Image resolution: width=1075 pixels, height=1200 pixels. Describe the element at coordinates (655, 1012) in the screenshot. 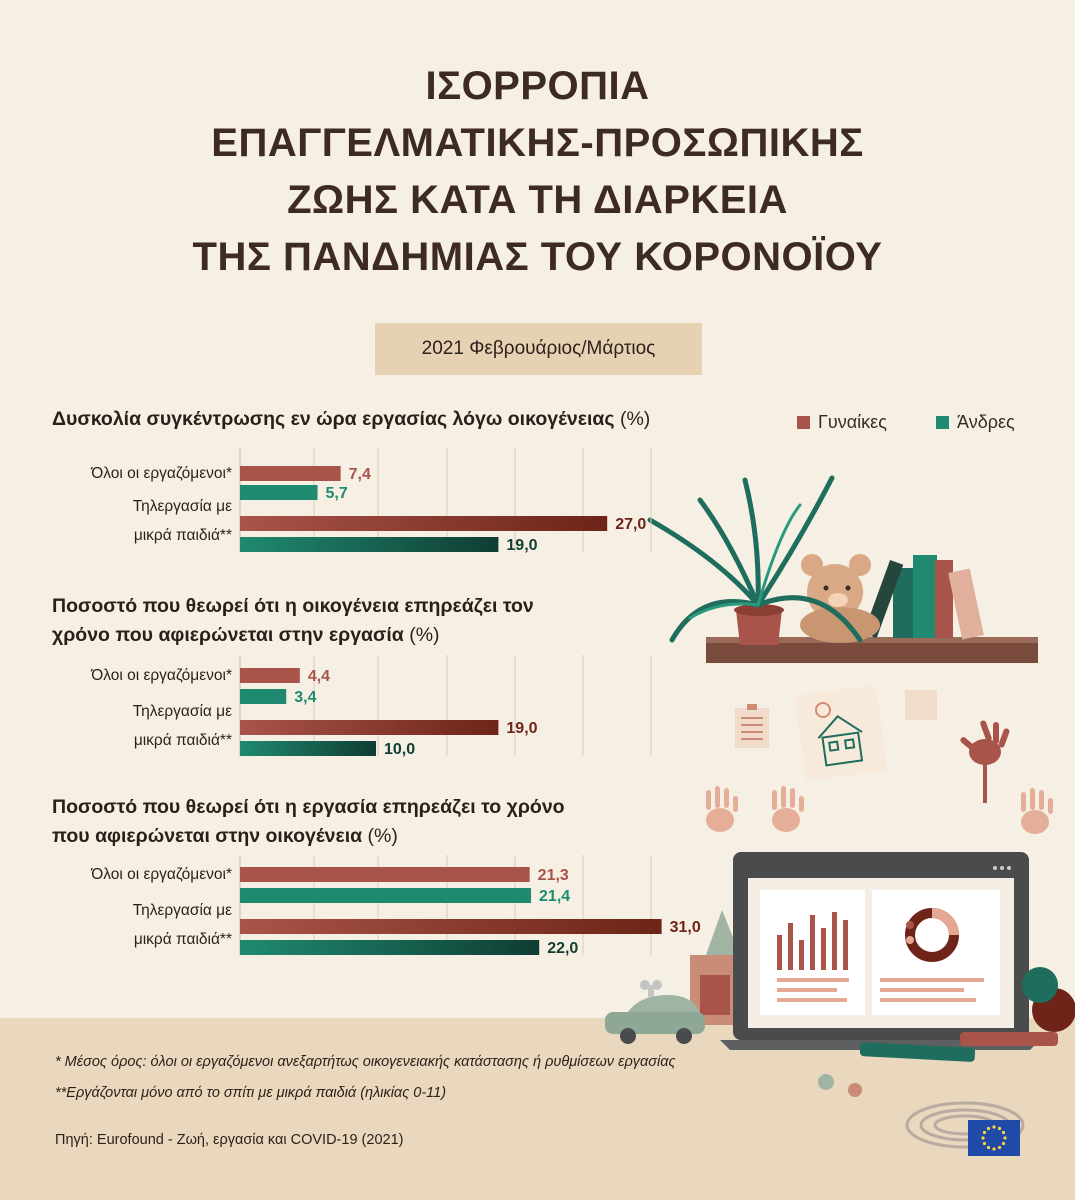

I see `toy-car-icon` at that location.